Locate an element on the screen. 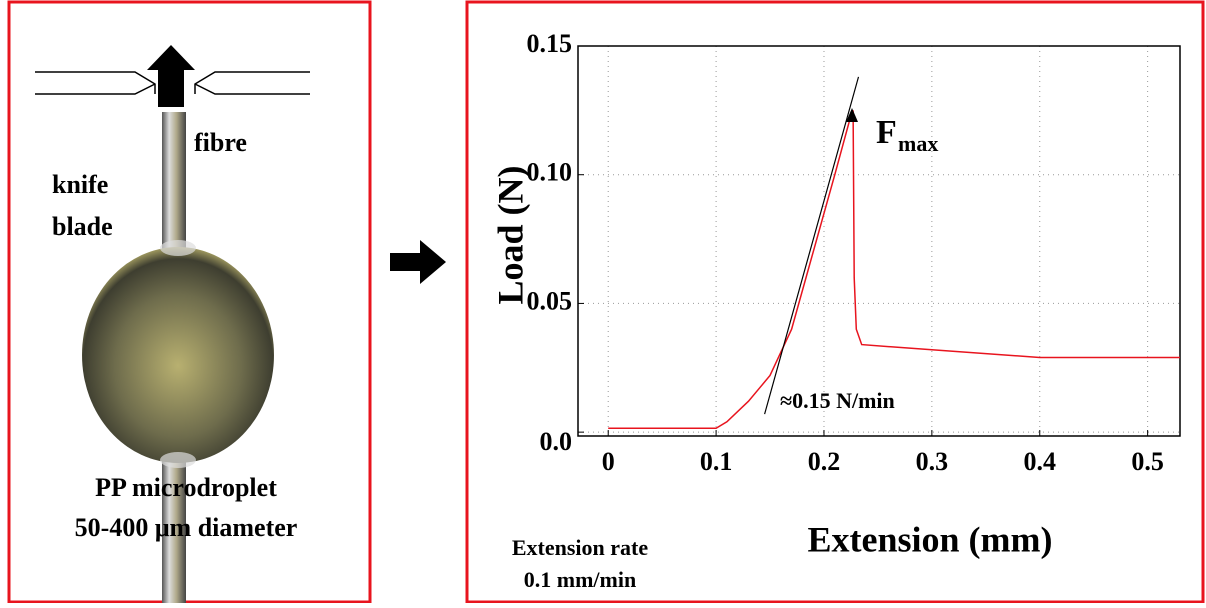  x-tick-label: 0.3 is located at coordinates (932, 461).